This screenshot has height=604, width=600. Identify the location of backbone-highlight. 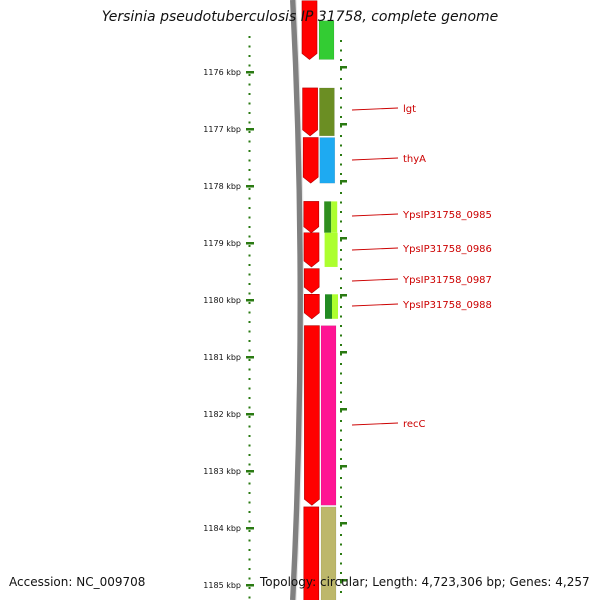
(300, 300).